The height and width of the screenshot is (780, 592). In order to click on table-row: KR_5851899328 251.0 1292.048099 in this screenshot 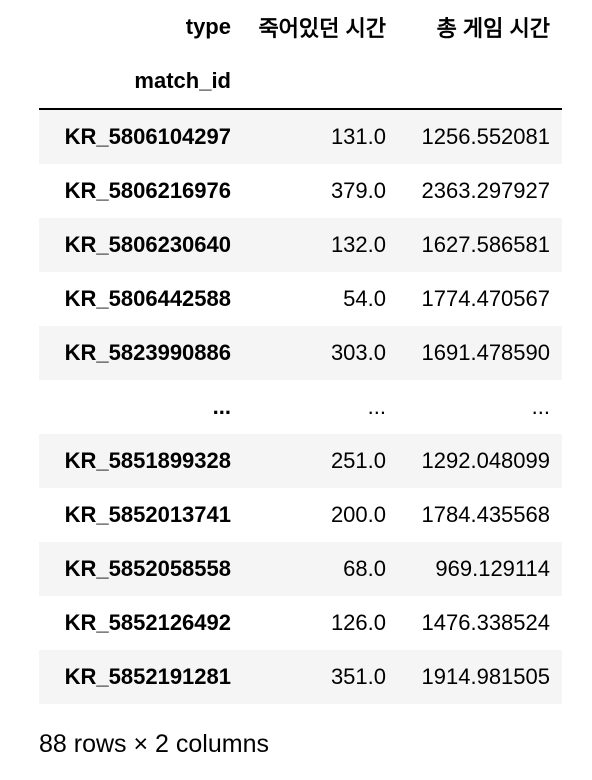, I will do `click(300, 461)`.